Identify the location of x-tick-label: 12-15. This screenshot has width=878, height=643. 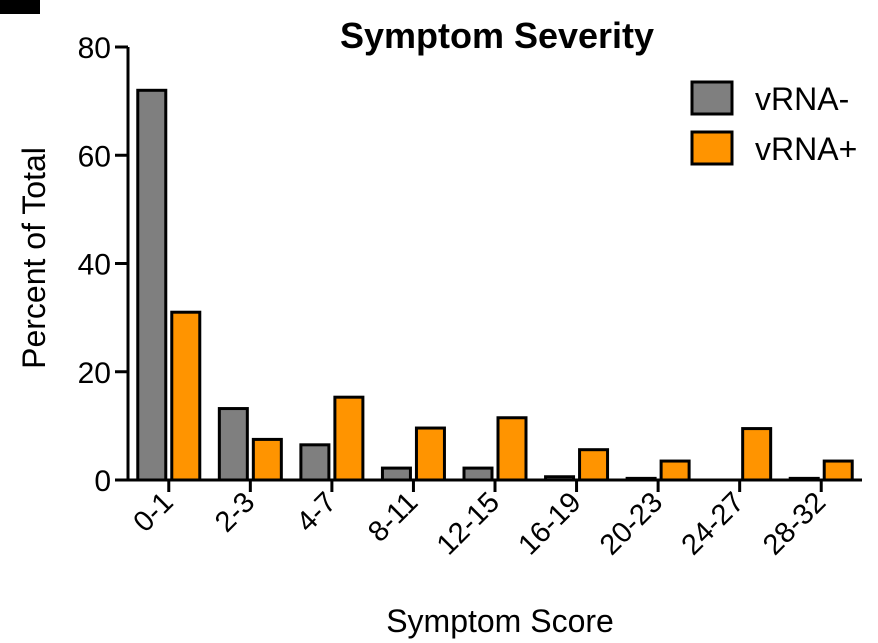
(468, 523).